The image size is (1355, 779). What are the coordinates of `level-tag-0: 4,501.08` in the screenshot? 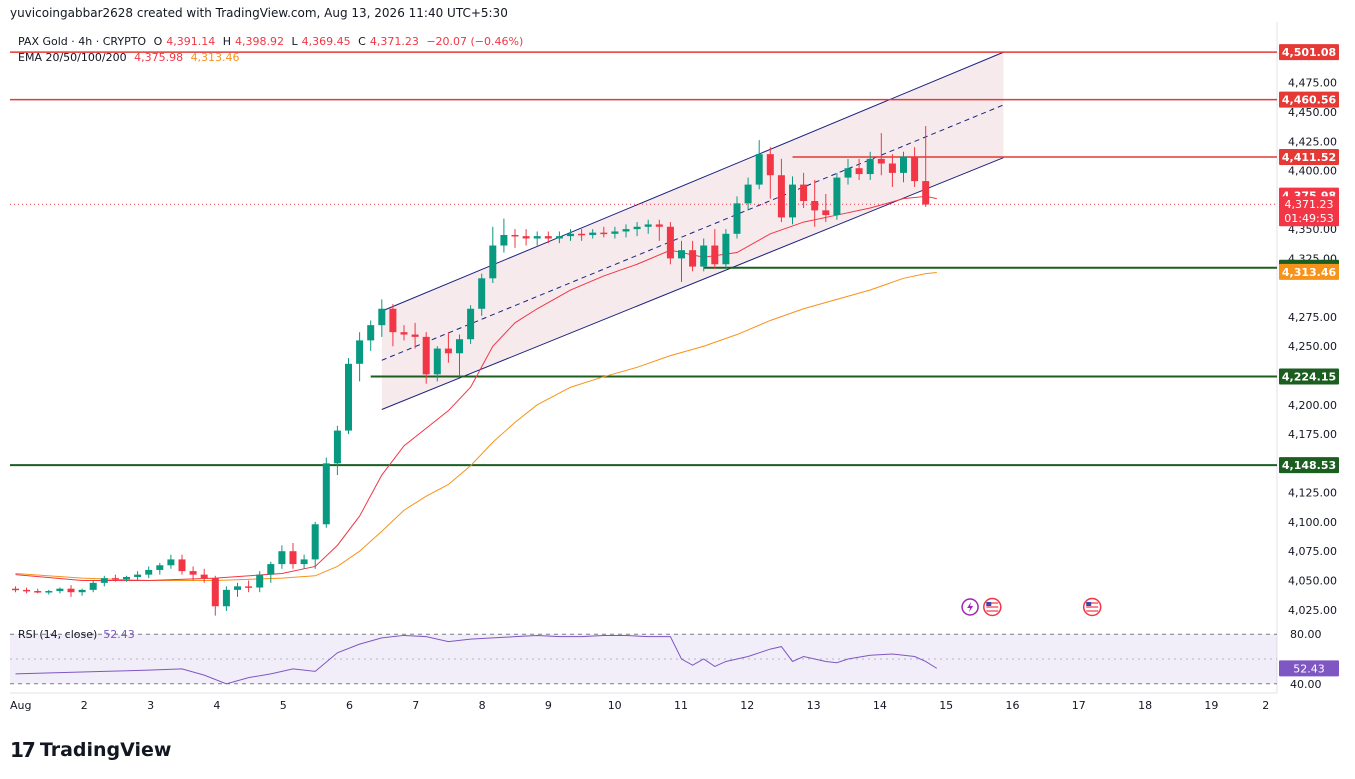 It's located at (1309, 52).